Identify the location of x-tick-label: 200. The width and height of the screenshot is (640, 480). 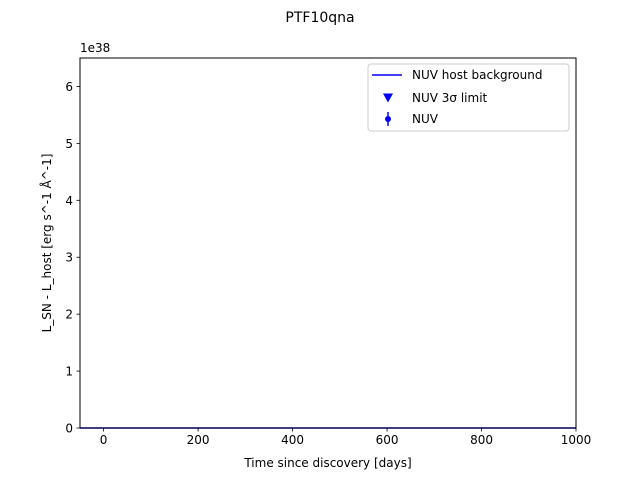
(198, 440).